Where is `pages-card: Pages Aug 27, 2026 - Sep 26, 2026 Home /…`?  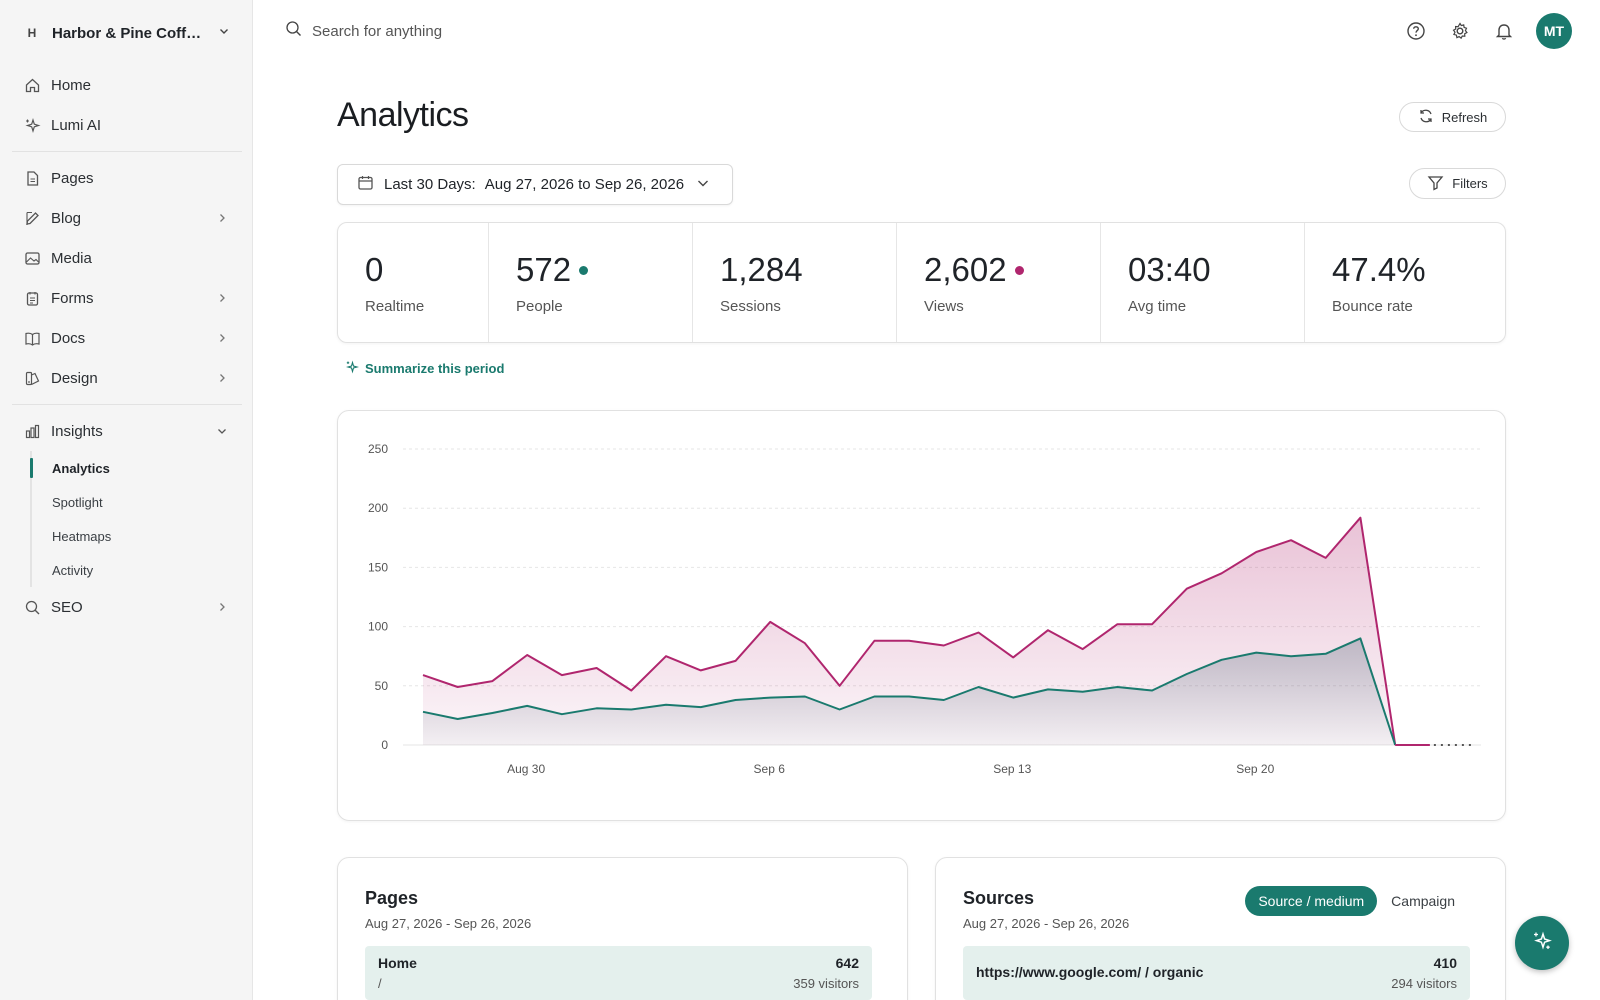
pages-card: Pages Aug 27, 2026 - Sep 26, 2026 Home /… is located at coordinates (622, 928).